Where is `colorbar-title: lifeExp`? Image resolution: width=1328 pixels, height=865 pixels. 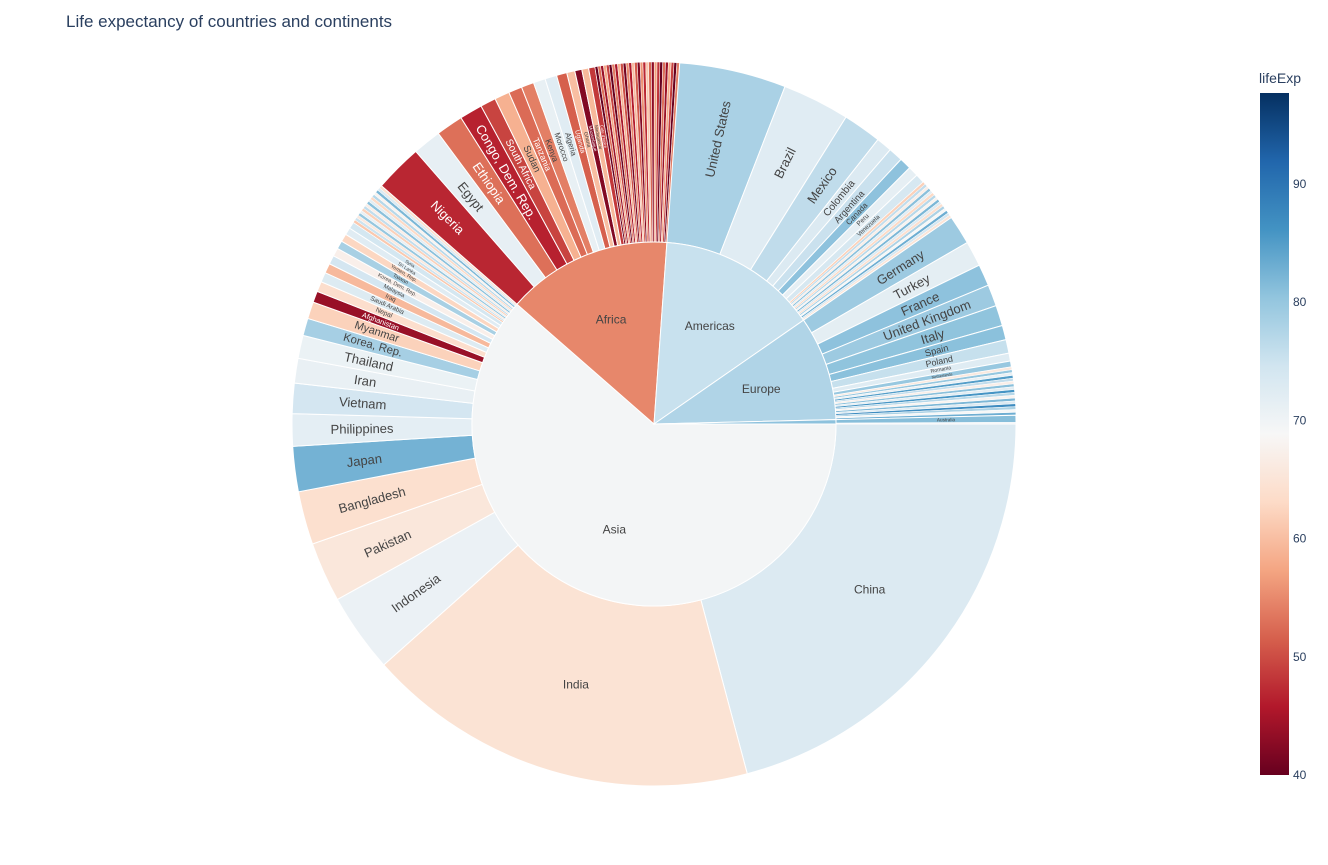
colorbar-title: lifeExp is located at coordinates (1280, 78).